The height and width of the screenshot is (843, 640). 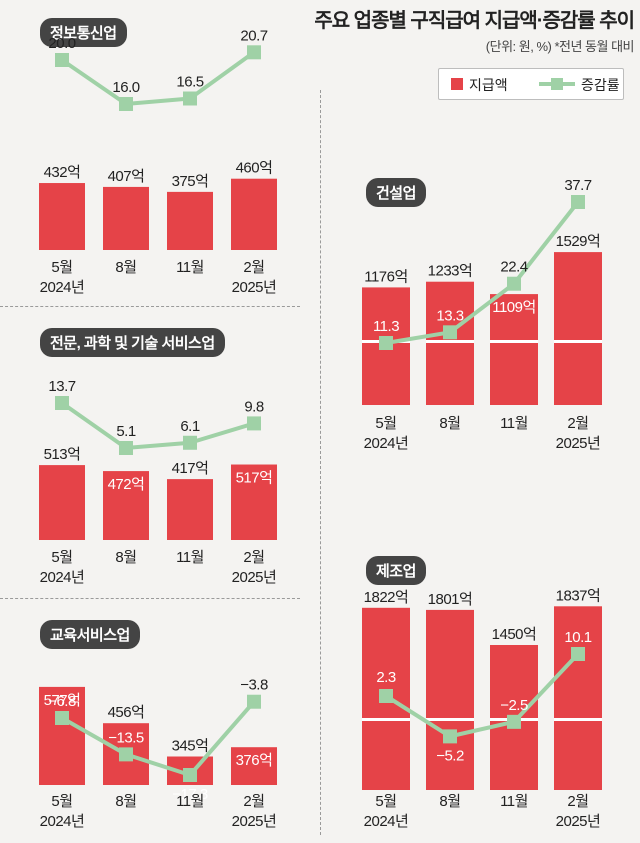 What do you see at coordinates (457, 84) in the screenshot?
I see `legend-bar-swatch` at bounding box center [457, 84].